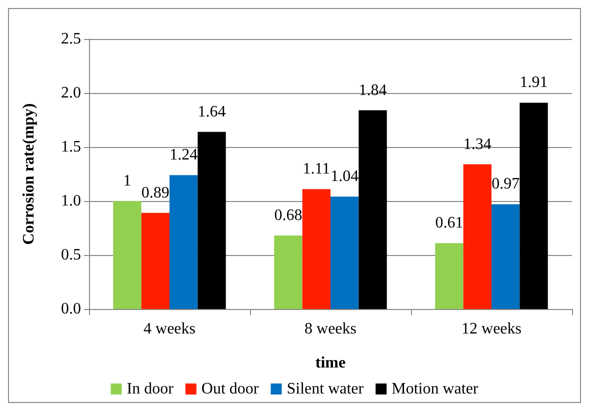 This screenshot has width=589, height=411. I want to click on legend-label: Out door, so click(230, 389).